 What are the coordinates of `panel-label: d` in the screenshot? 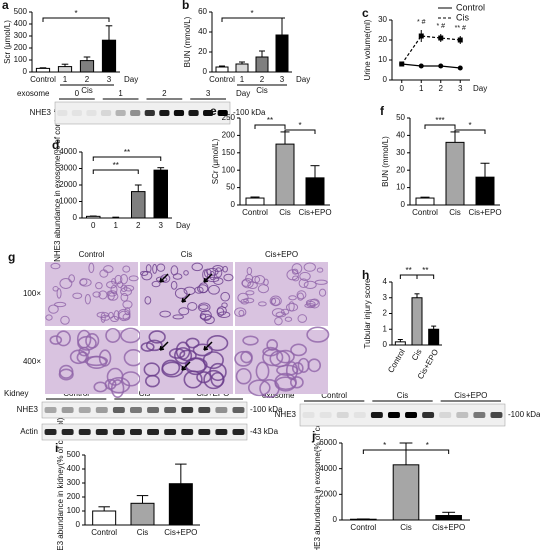 It's located at (55, 145).